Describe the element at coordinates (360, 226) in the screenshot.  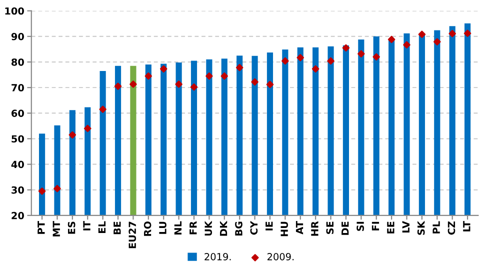
I see `x-tick-label: SI` at that location.